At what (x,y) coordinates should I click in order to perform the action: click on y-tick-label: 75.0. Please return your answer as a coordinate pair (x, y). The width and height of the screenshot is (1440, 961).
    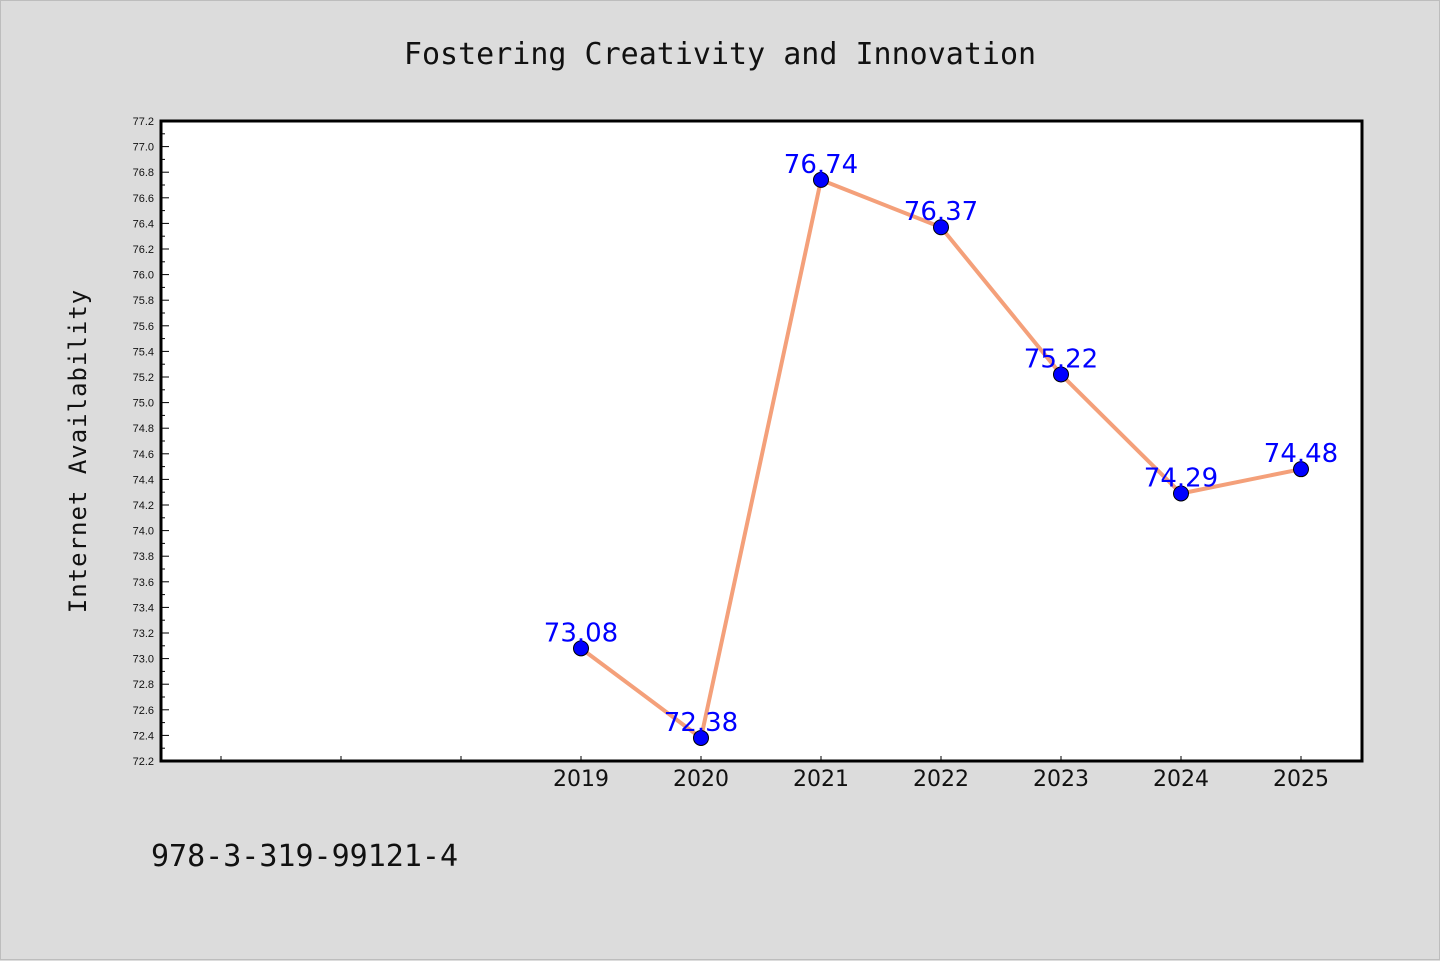
    Looking at the image, I should click on (143, 404).